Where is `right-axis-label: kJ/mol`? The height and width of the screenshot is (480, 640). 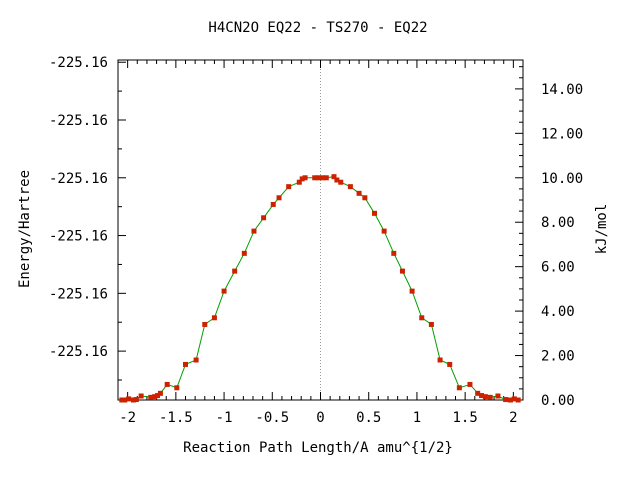 right-axis-label: kJ/mol is located at coordinates (602, 229).